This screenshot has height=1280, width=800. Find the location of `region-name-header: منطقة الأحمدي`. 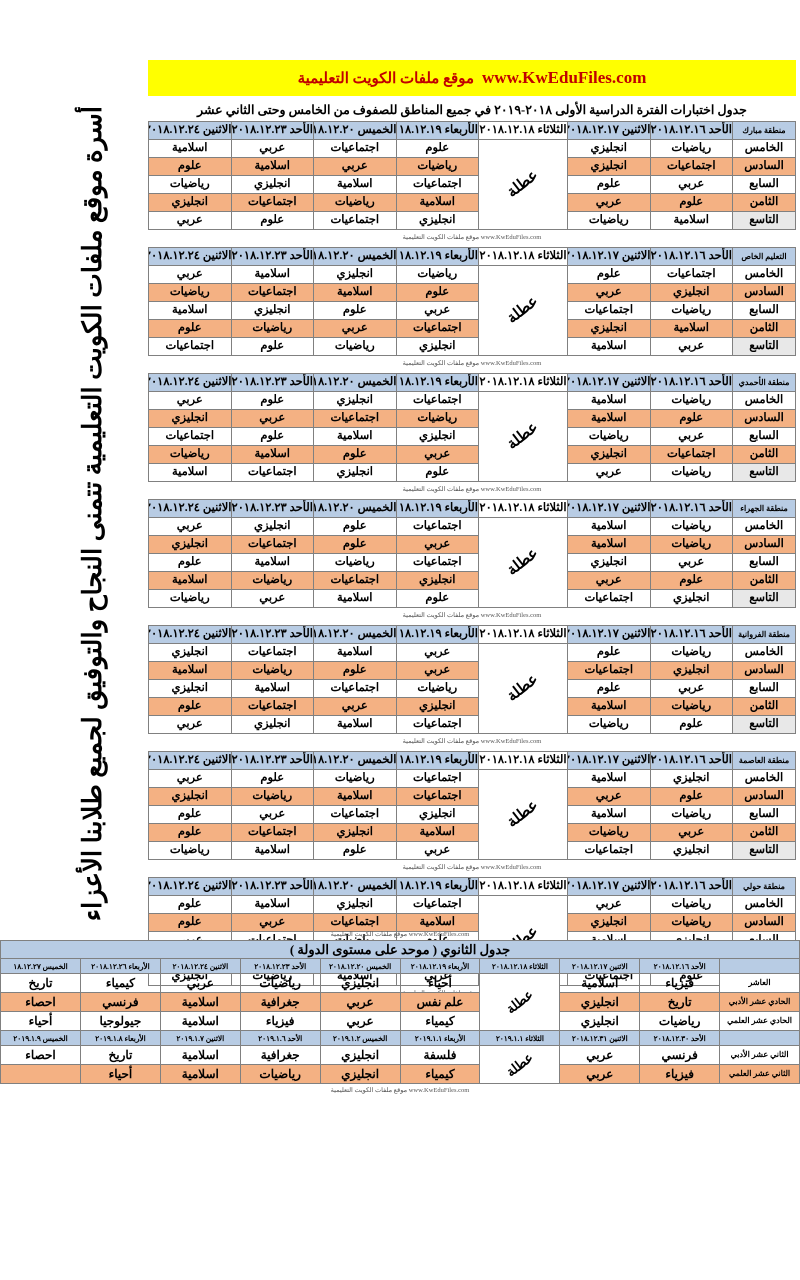

region-name-header: منطقة الأحمدي is located at coordinates (764, 382).